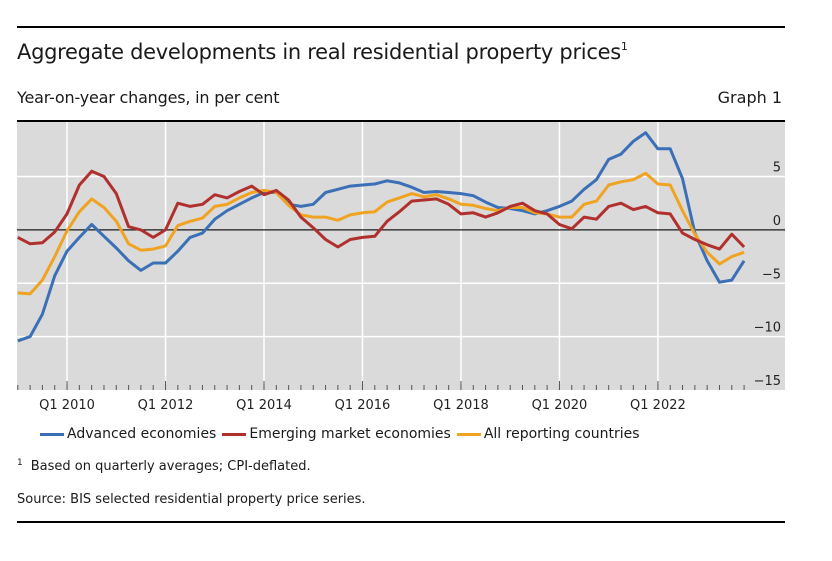 This screenshot has width=832, height=561. I want to click on footnote-mark: 1, so click(20, 463).